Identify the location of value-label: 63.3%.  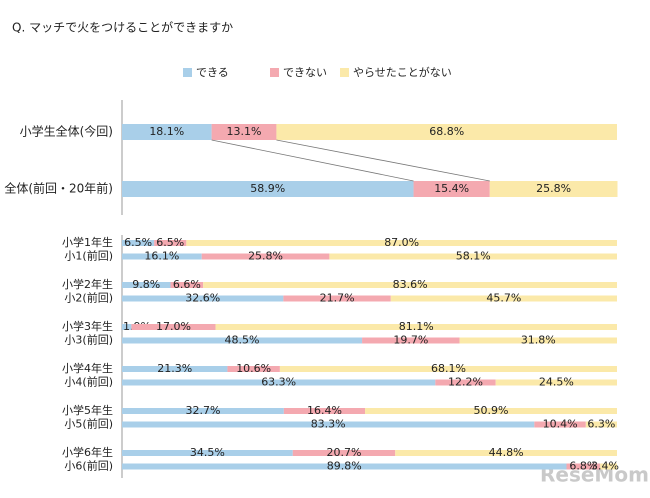
(278, 382).